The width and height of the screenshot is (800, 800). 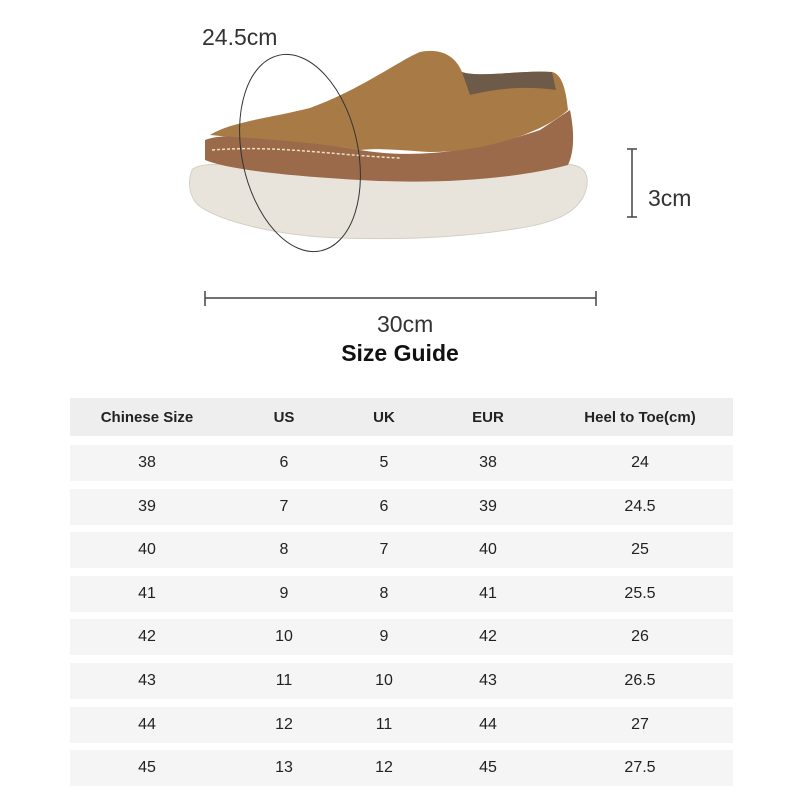 What do you see at coordinates (640, 593) in the screenshot?
I see `cell-heel-to-toe: 25.5` at bounding box center [640, 593].